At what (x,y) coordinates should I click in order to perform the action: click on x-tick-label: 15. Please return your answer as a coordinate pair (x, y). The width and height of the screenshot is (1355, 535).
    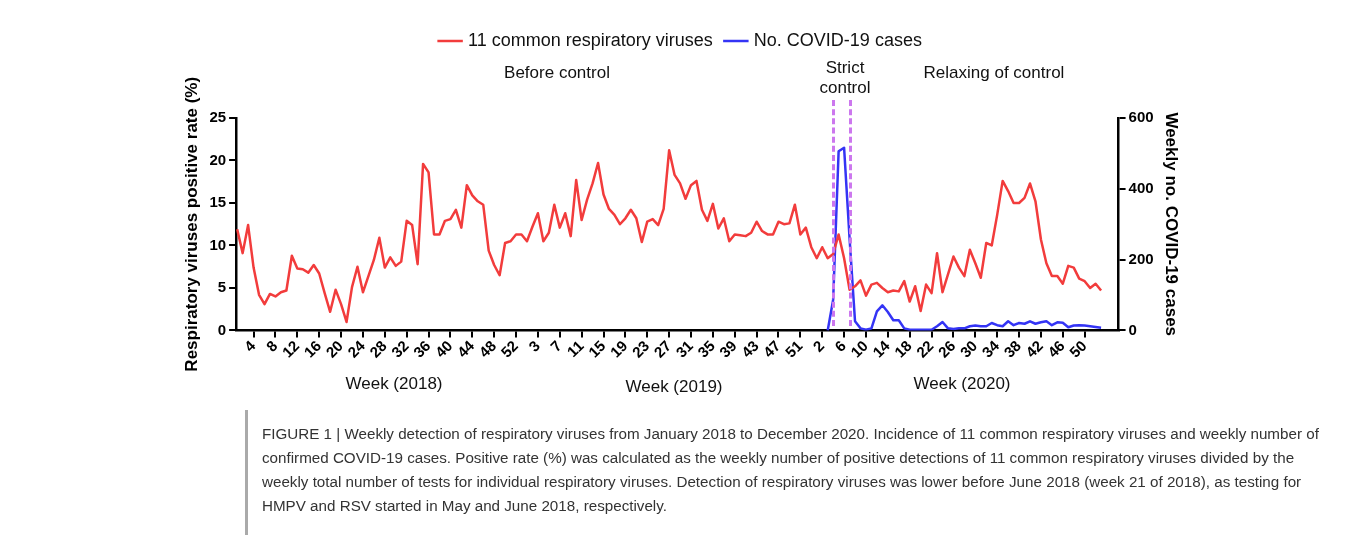
    Looking at the image, I should click on (596, 348).